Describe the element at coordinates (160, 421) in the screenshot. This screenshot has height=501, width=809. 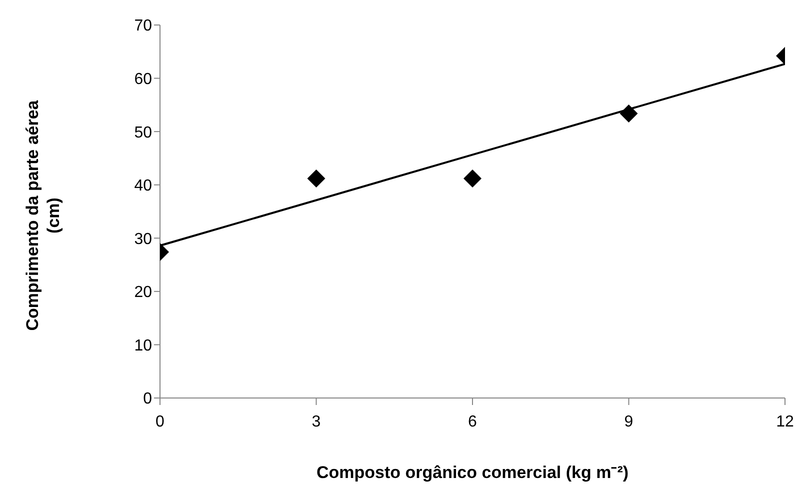
I see `x-tick-label: 0` at that location.